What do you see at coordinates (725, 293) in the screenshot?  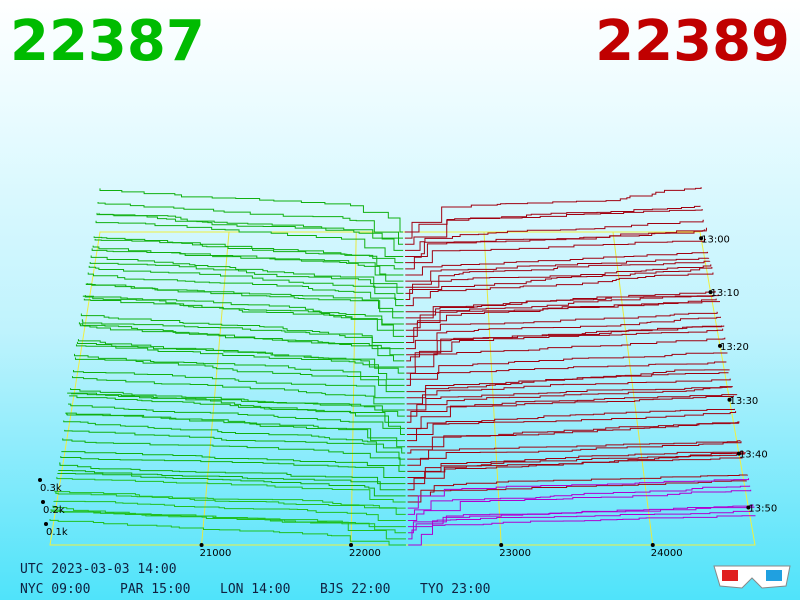 I see `time-label: 13:10` at bounding box center [725, 293].